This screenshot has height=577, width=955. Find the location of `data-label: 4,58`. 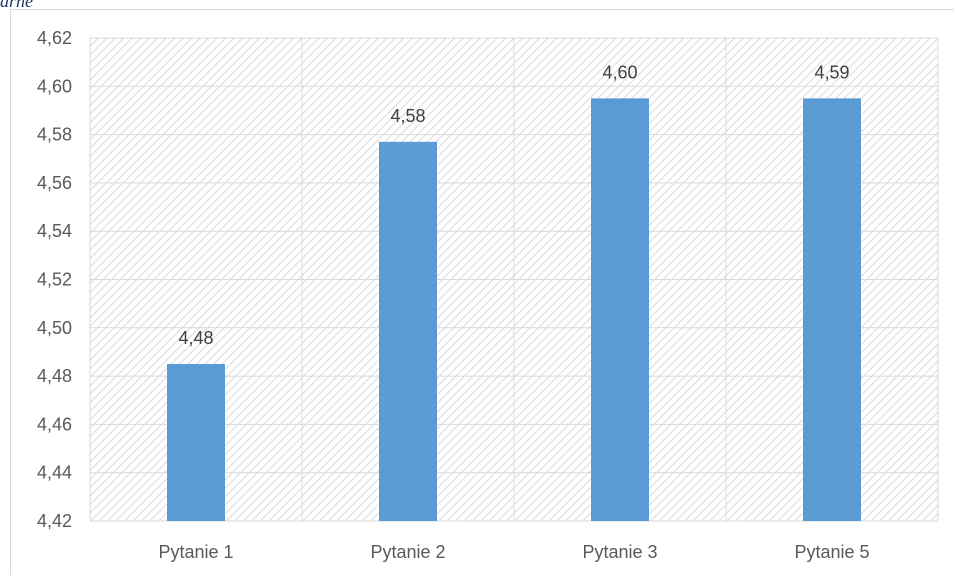

data-label: 4,58 is located at coordinates (407, 116).